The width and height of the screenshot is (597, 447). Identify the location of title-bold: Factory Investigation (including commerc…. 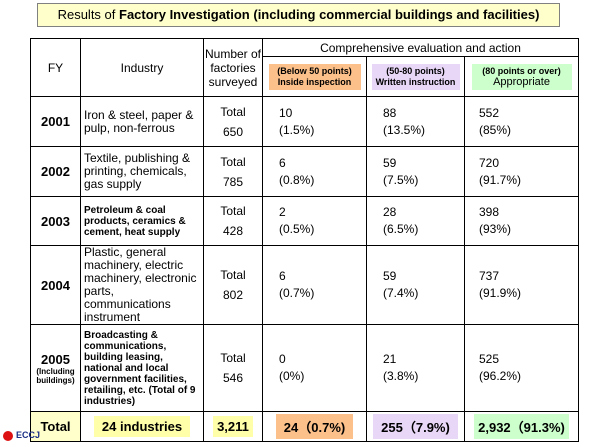
(329, 14).